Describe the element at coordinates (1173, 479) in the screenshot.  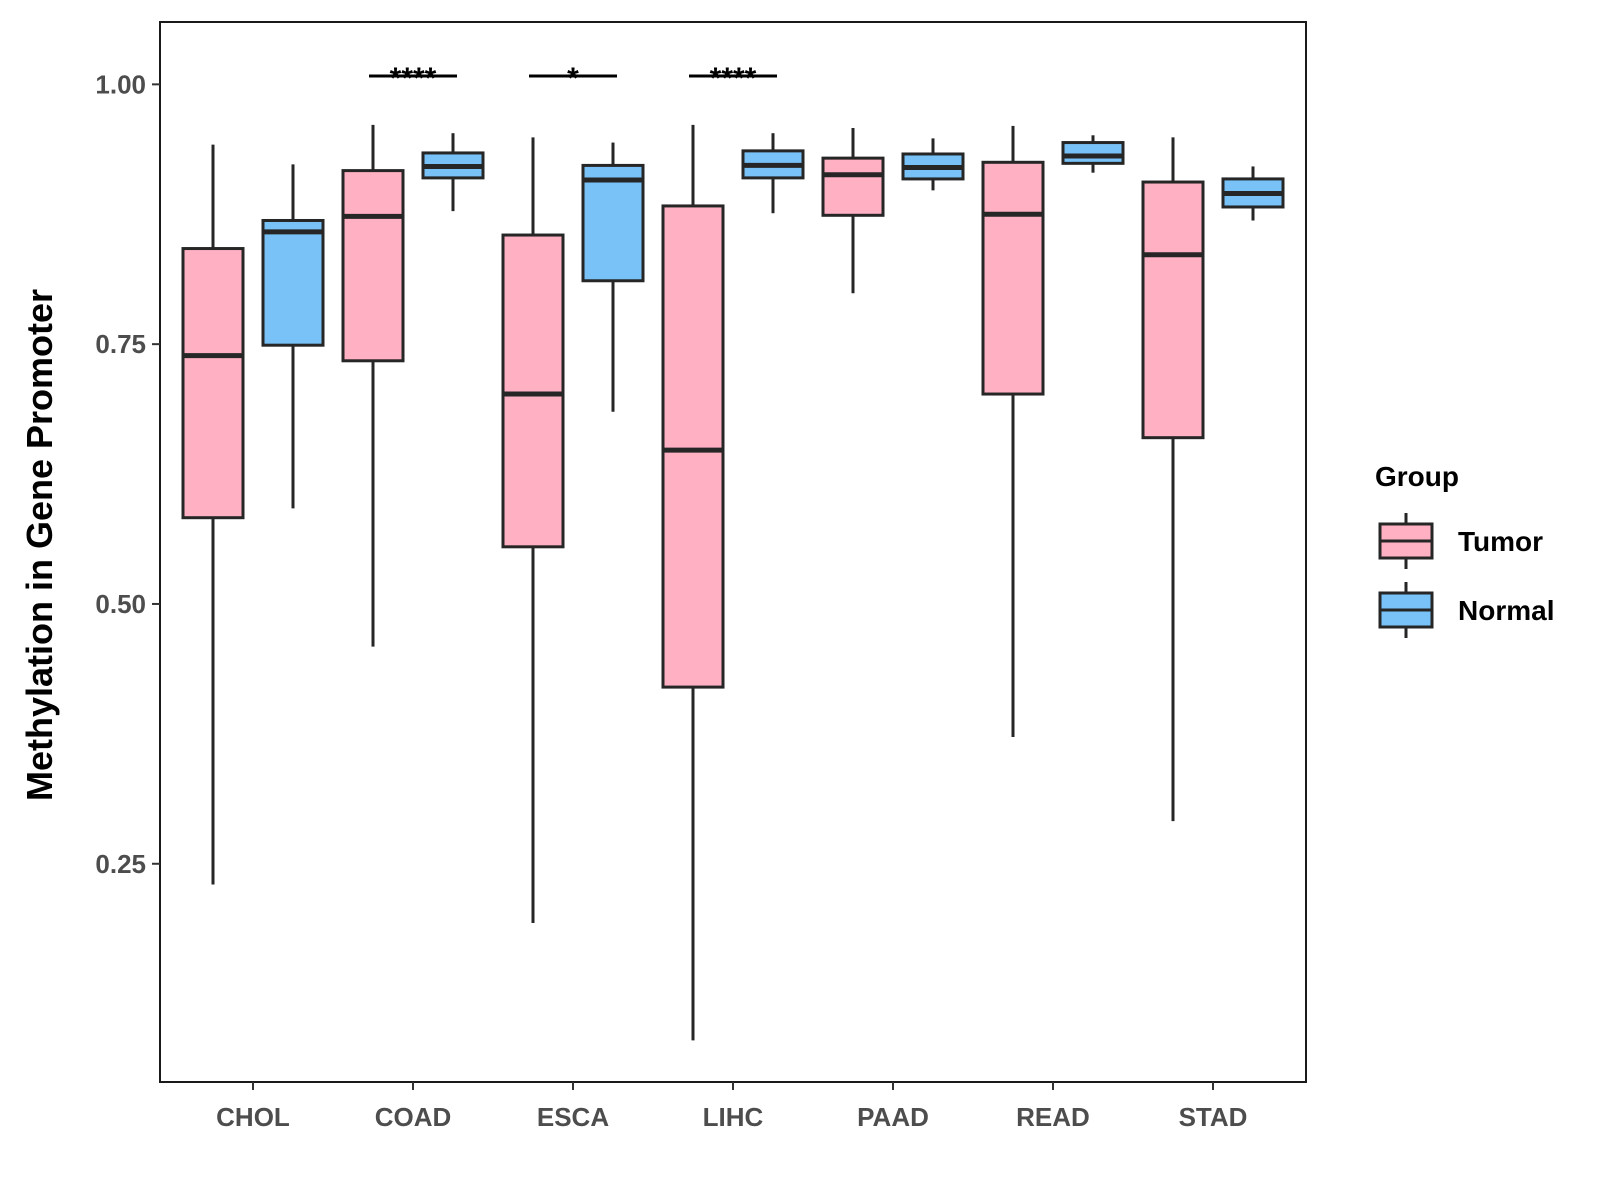
I see `box-tumor-stad` at that location.